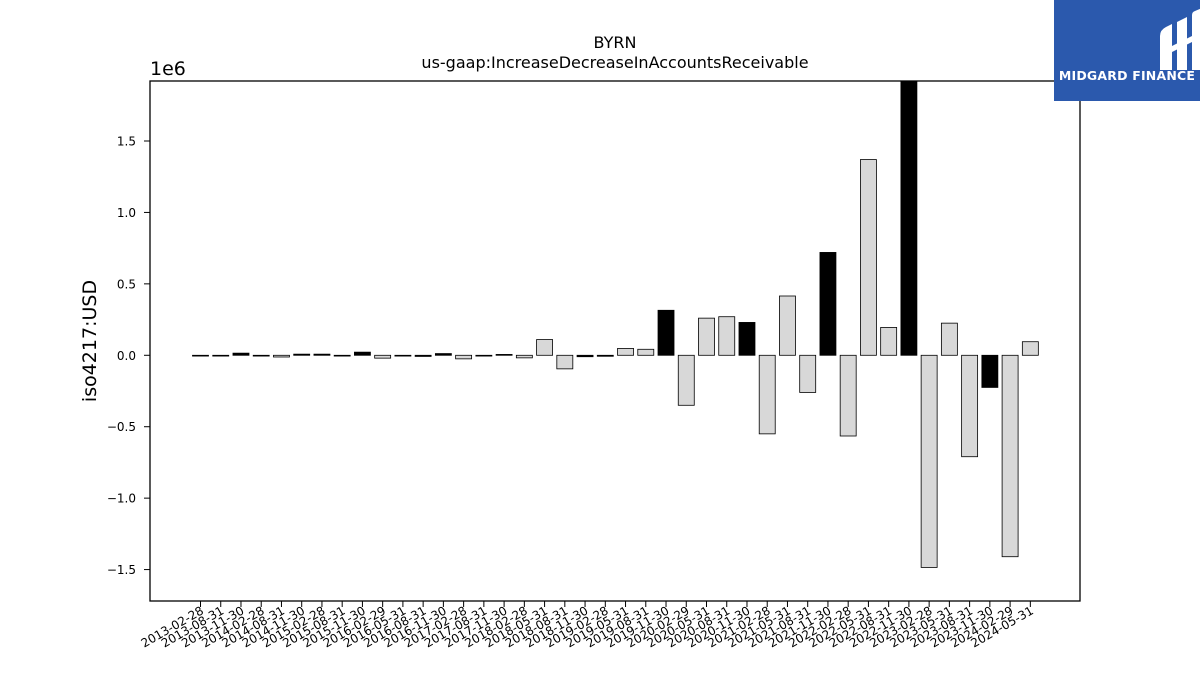 This screenshot has width=1200, height=675. I want to click on y-tick-label: 1.0, so click(126, 213).